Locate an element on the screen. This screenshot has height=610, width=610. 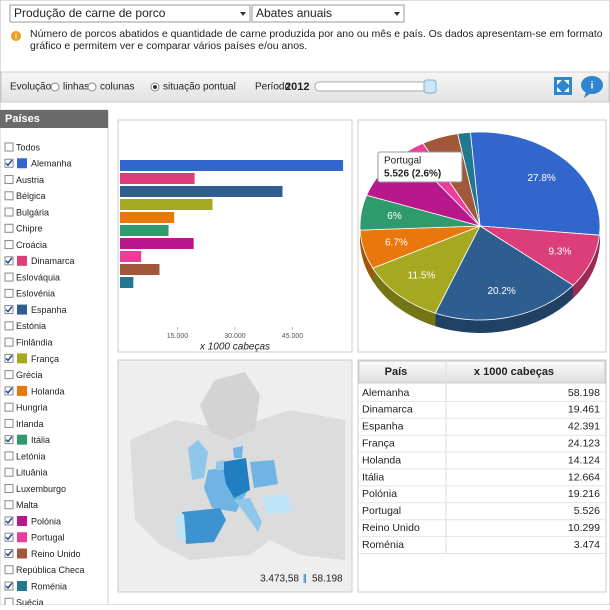
country-spain is located at coordinates (204, 526).